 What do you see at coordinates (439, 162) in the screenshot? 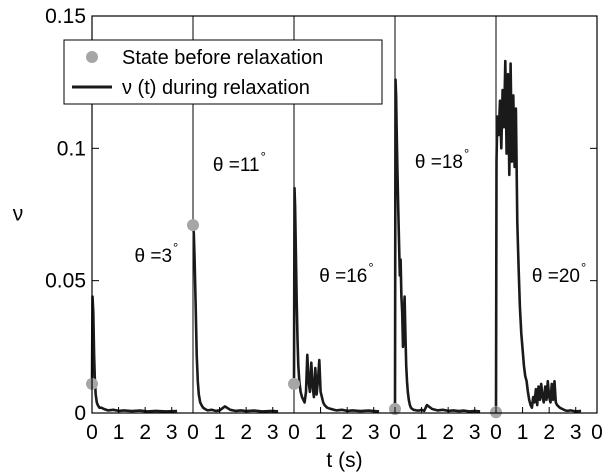
I see `panel-annotation-theta: θ =18` at bounding box center [439, 162].